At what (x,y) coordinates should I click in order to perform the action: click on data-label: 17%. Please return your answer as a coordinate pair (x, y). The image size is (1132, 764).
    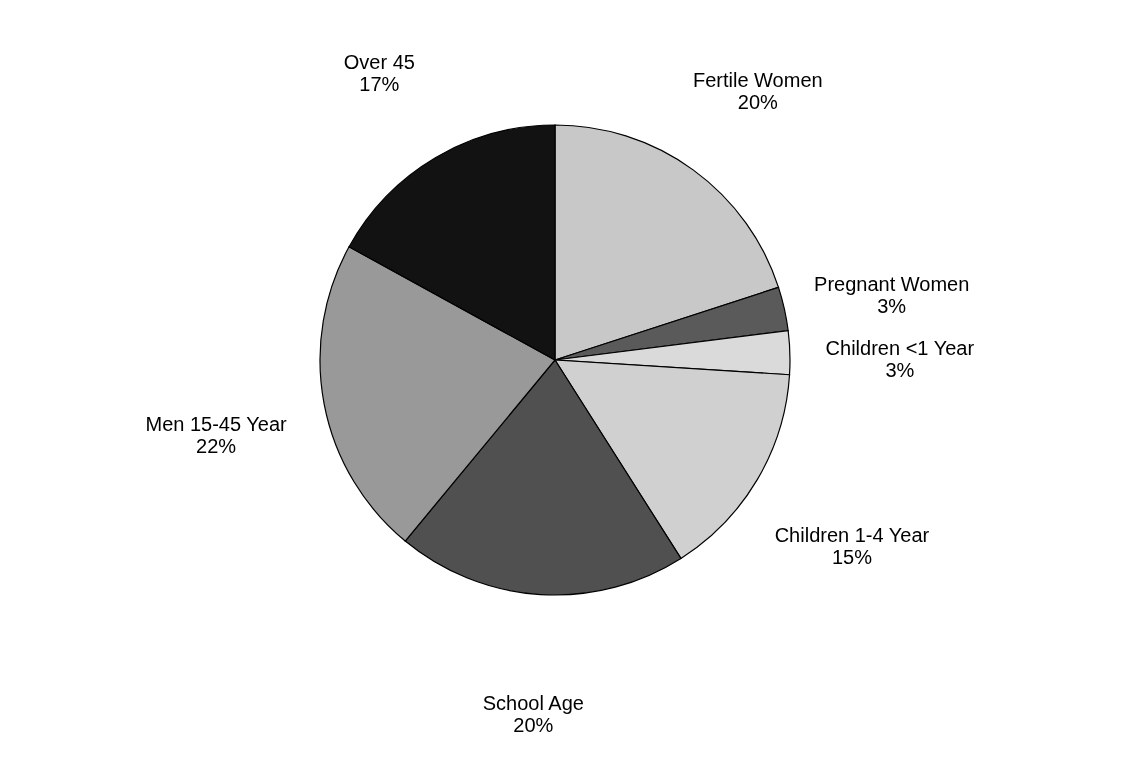
    Looking at the image, I should click on (379, 84).